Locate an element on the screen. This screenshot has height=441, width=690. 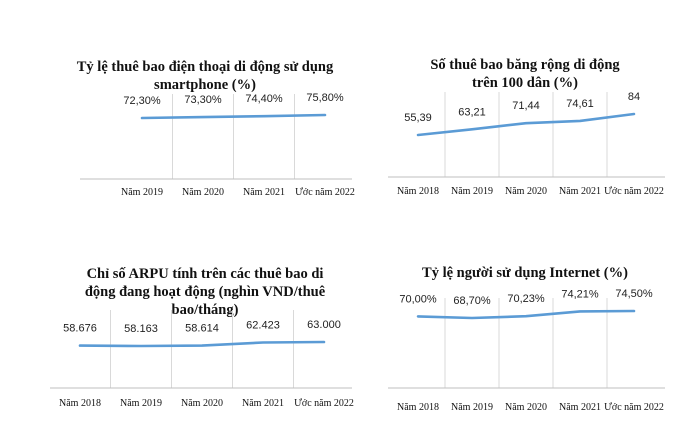
chart-title-line: Số thuê bao băng rộng di động is located at coordinates (525, 65).